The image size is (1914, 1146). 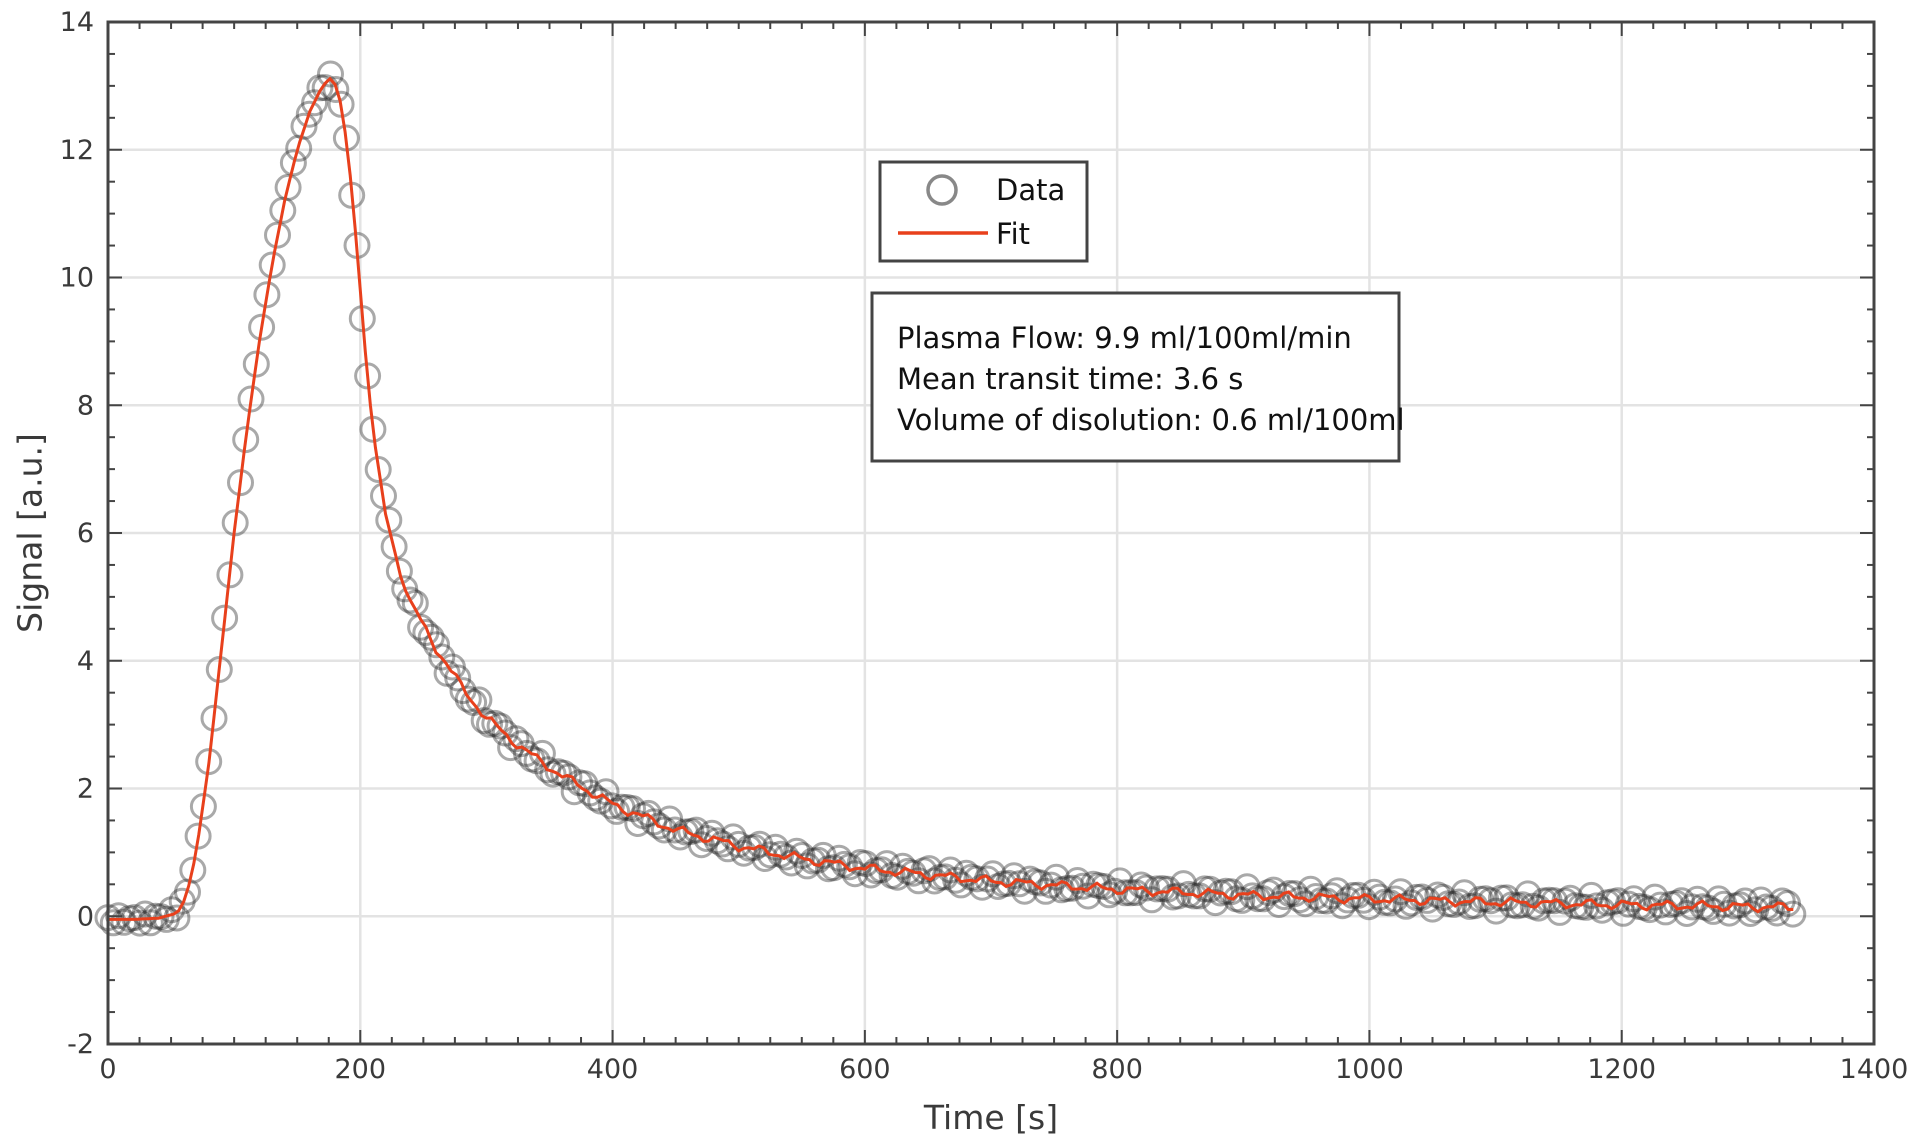 What do you see at coordinates (983, 211) in the screenshot?
I see `legend-box` at bounding box center [983, 211].